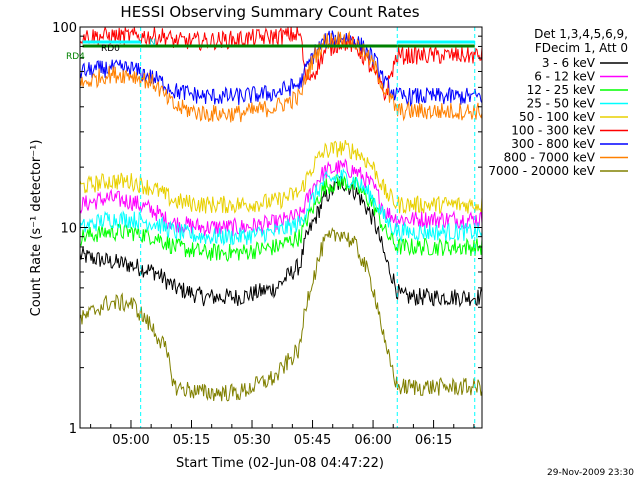 The width and height of the screenshot is (640, 480). Describe the element at coordinates (565, 77) in the screenshot. I see `legend-label-1: 6 - 12 keV` at that location.